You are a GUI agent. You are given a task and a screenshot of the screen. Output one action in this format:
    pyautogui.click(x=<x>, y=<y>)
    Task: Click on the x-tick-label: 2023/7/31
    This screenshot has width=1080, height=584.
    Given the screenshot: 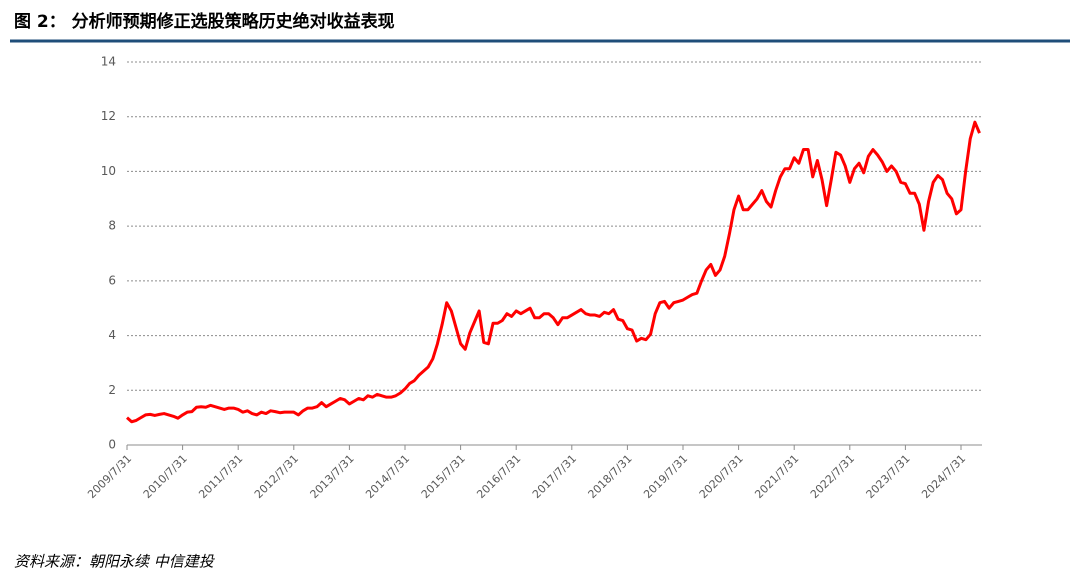 What is the action you would take?
    pyautogui.click(x=888, y=476)
    